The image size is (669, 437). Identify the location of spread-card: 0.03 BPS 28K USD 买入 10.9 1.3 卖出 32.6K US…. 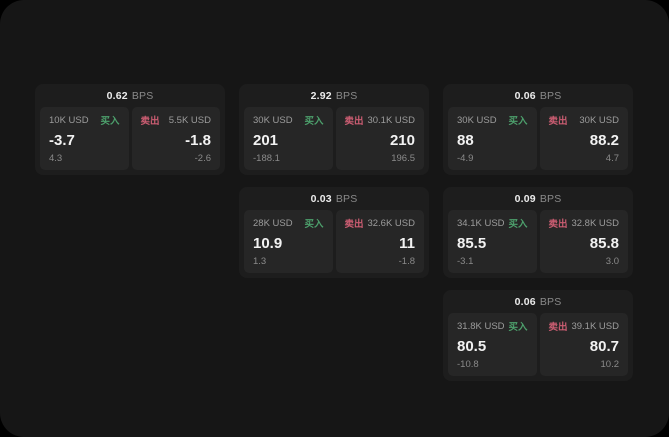
(334, 232).